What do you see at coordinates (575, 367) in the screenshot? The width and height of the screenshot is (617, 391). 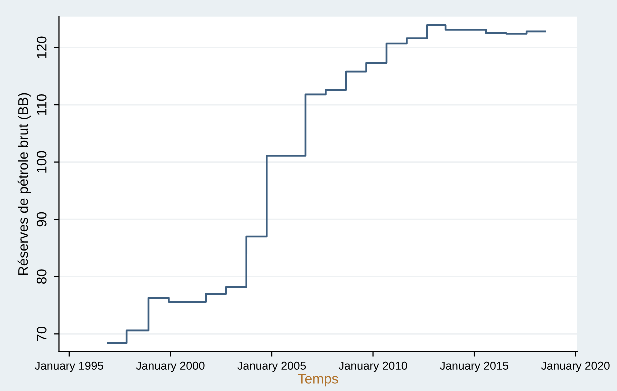 I see `x-tick-label: January 2020` at bounding box center [575, 367].